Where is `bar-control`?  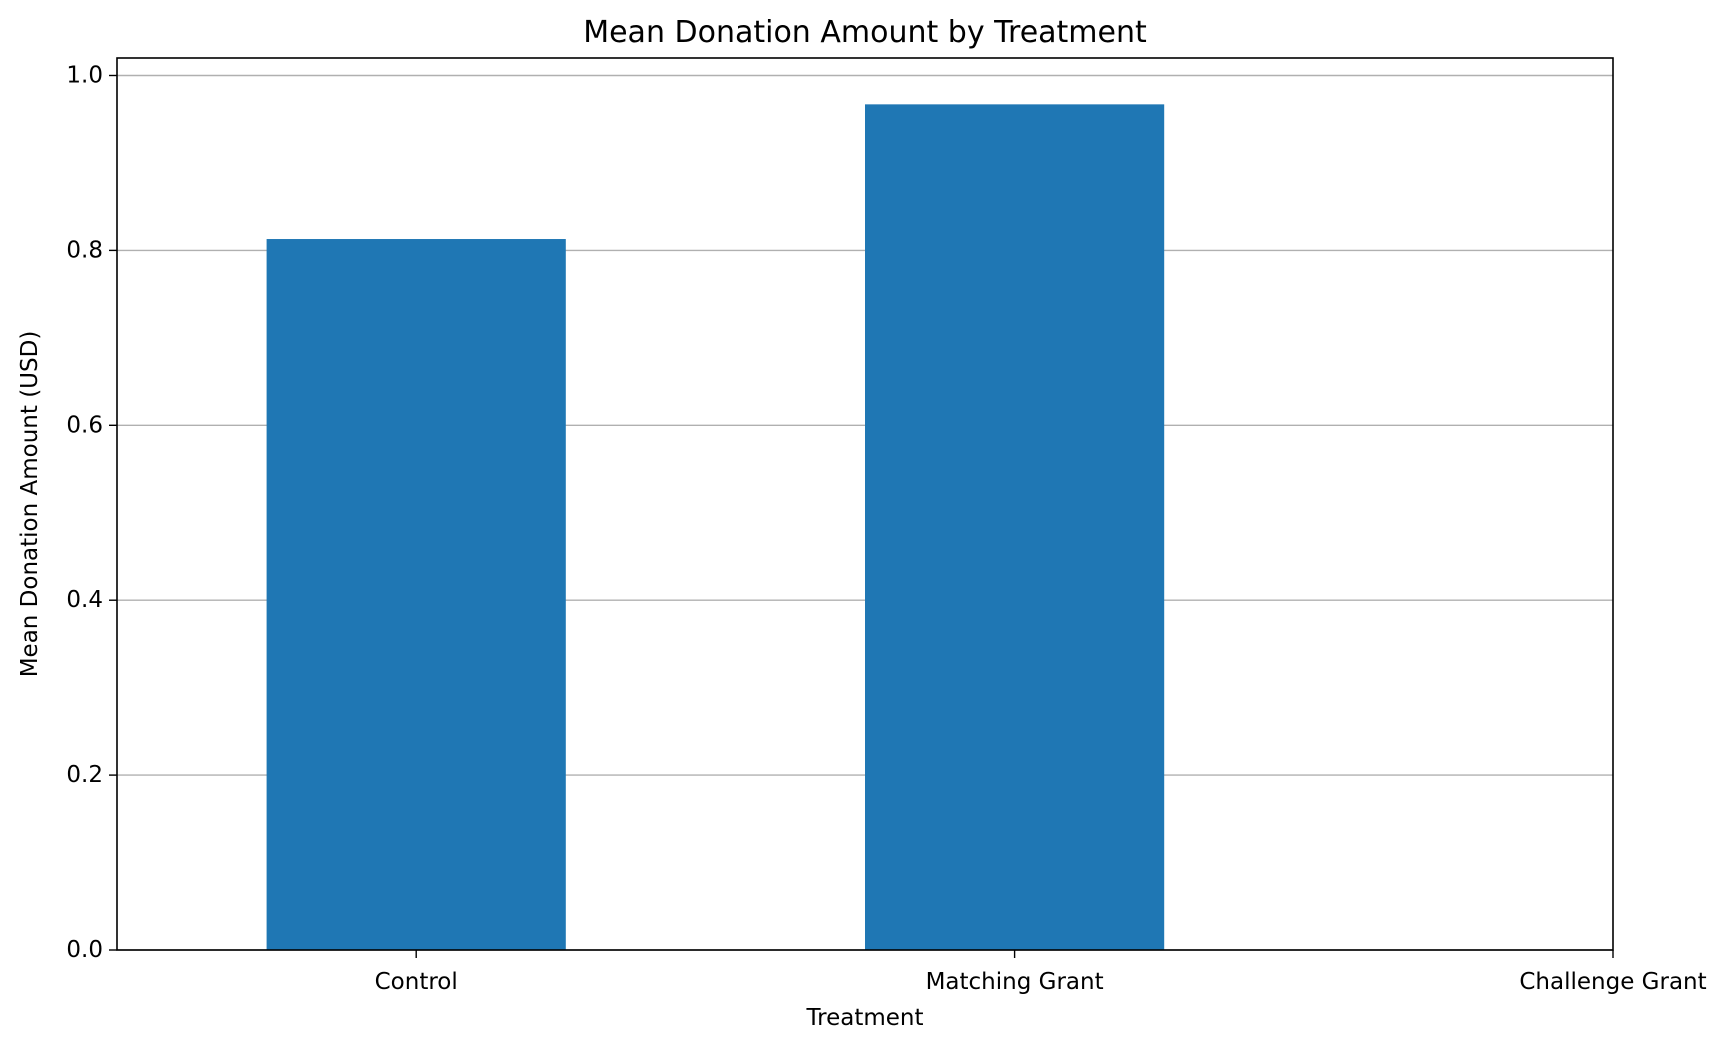 bar-control is located at coordinates (416, 594).